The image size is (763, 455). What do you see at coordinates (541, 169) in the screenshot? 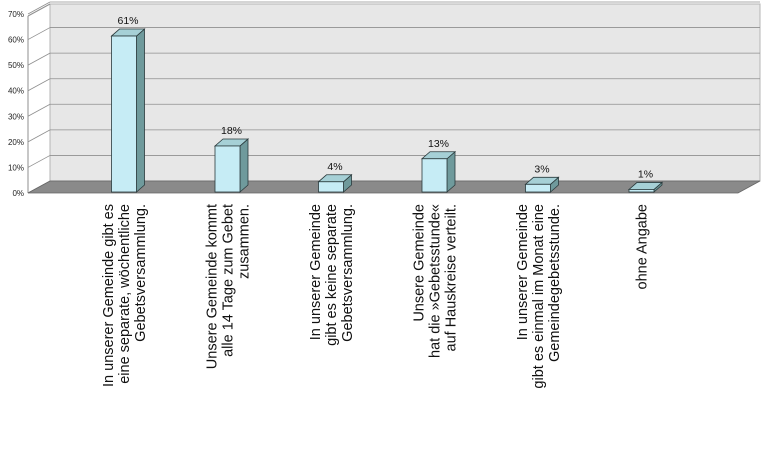
I see `data-label: 3%` at bounding box center [541, 169].